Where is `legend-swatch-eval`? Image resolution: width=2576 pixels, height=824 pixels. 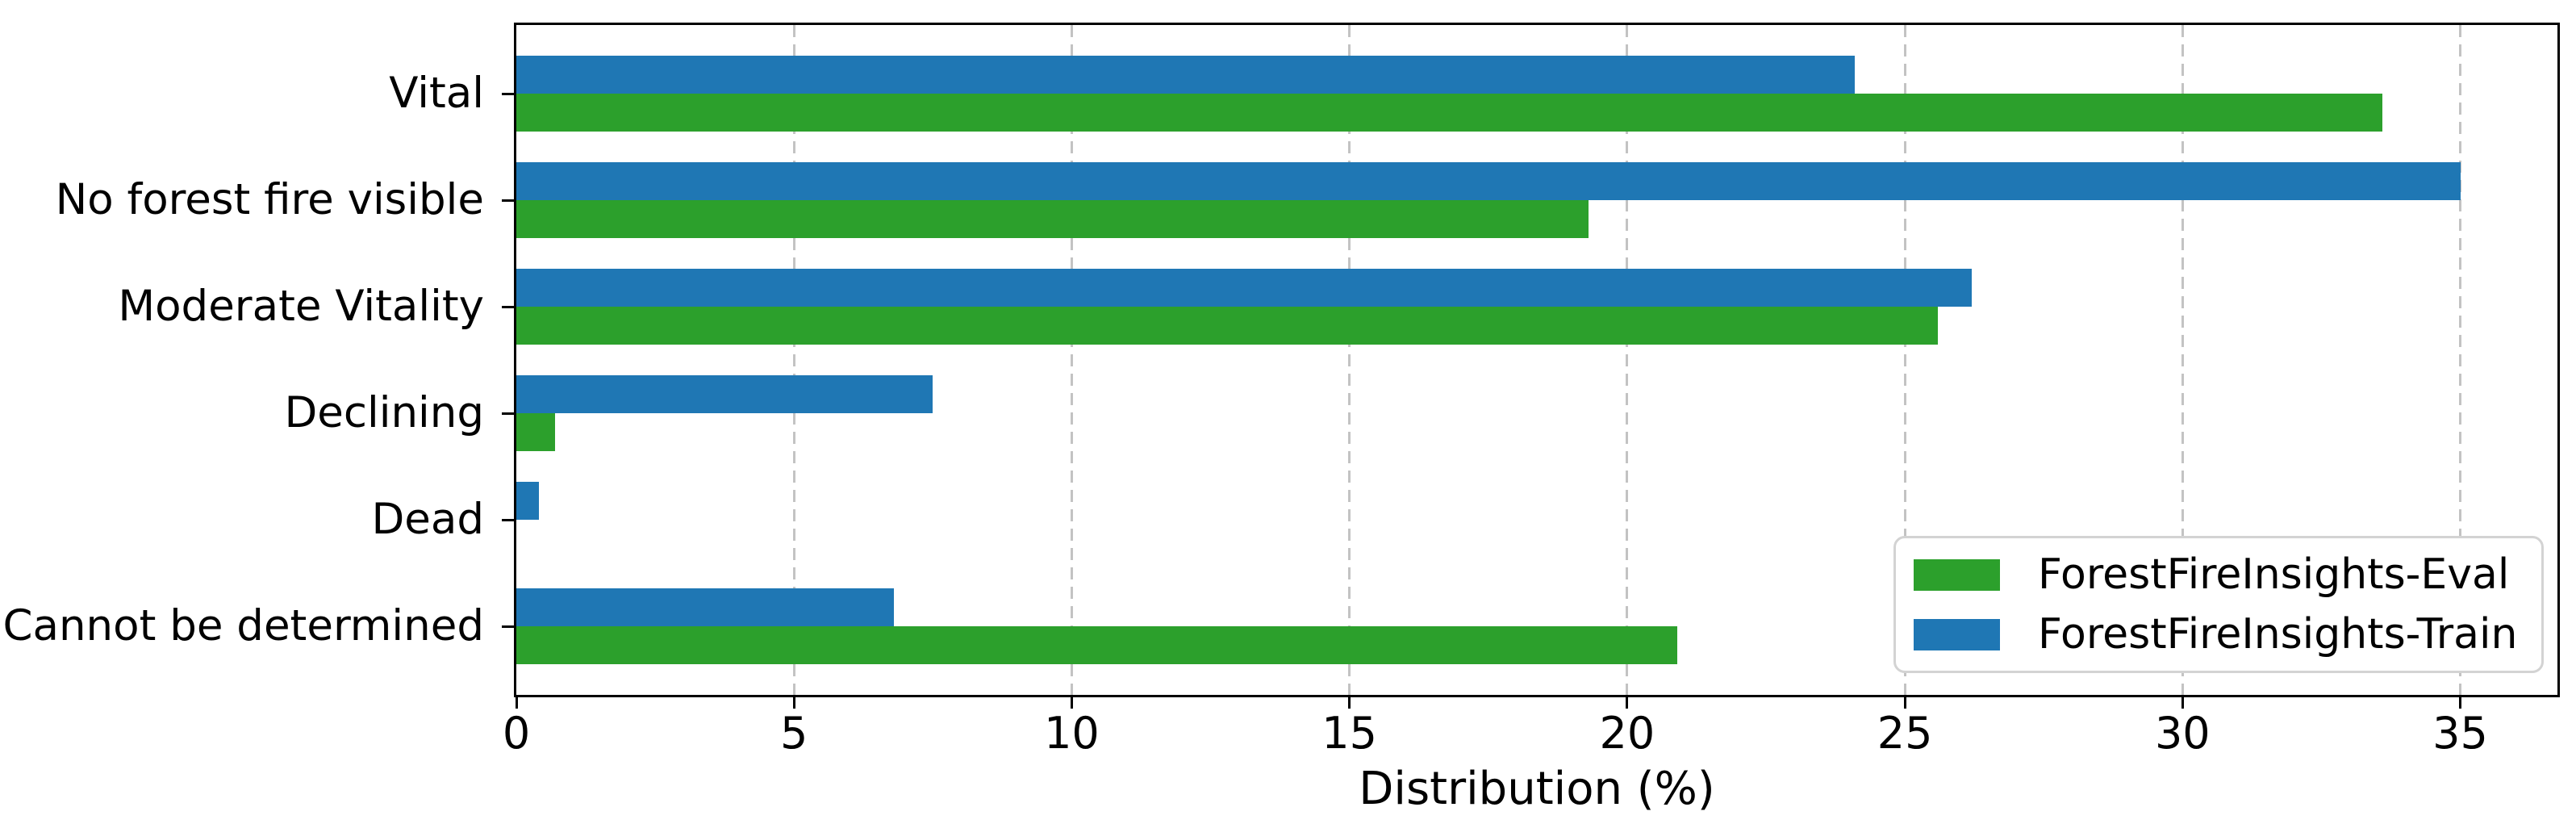
legend-swatch-eval is located at coordinates (1957, 574).